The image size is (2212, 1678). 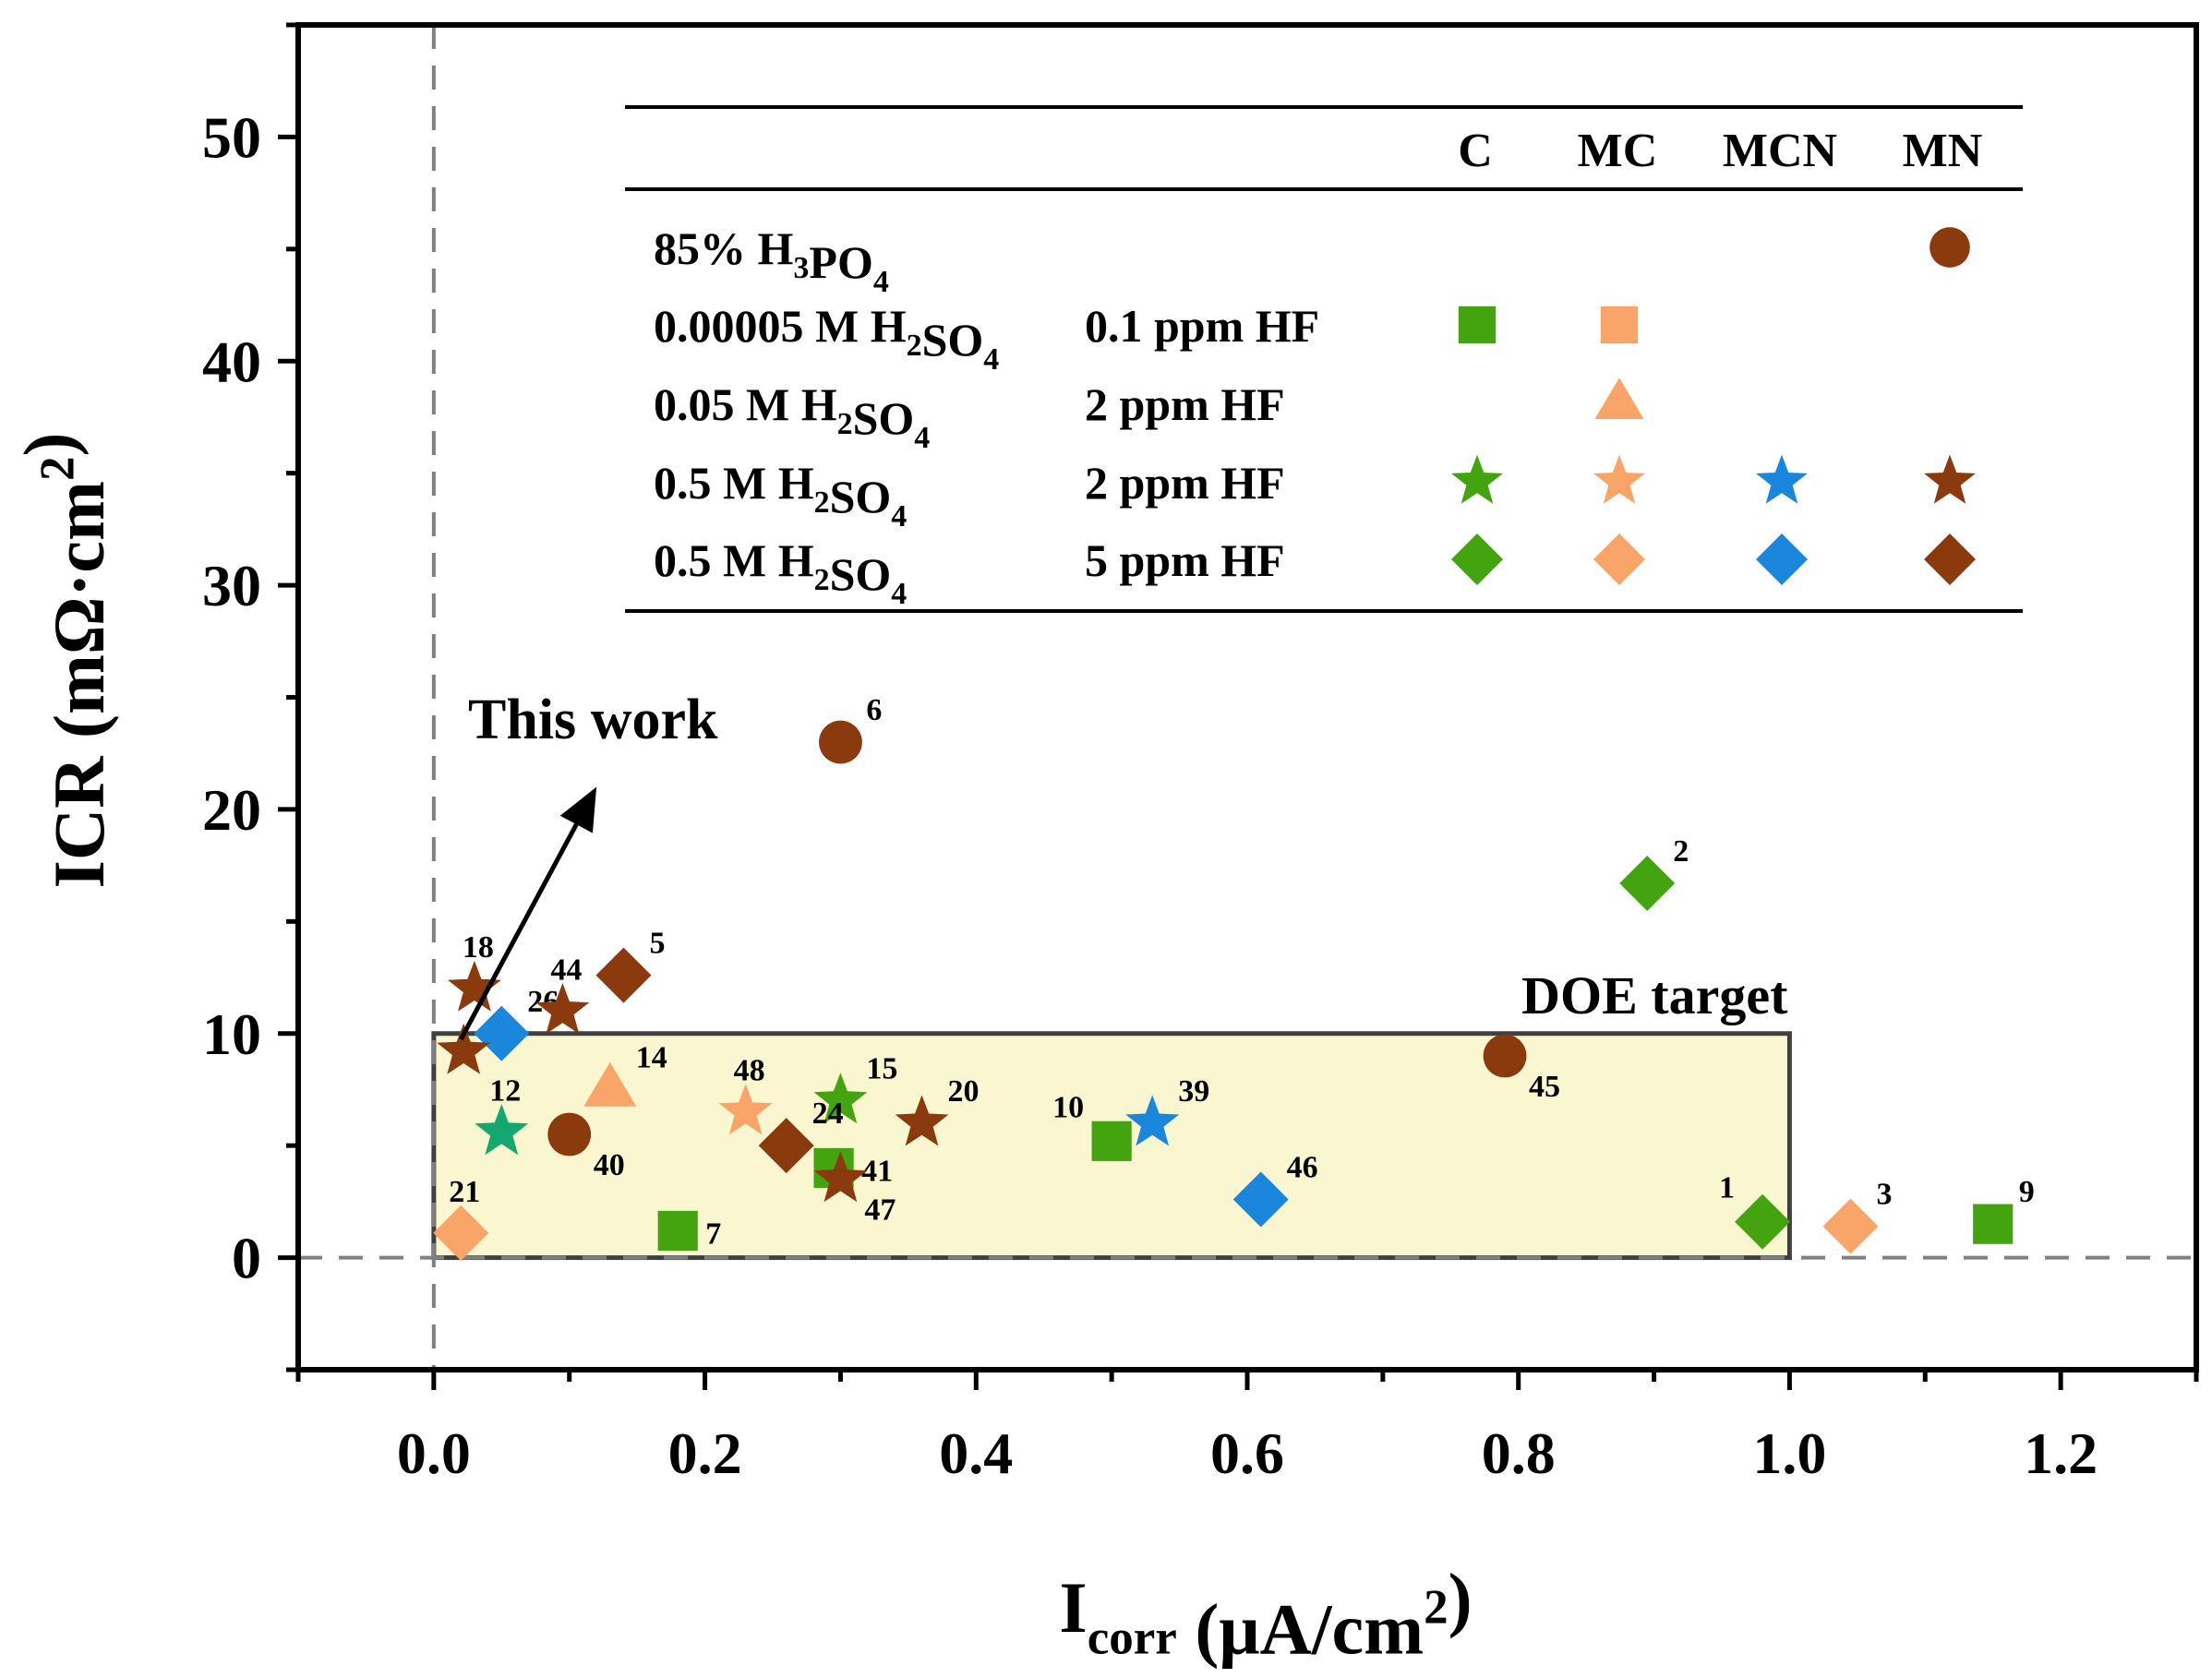 What do you see at coordinates (1885, 1195) in the screenshot?
I see `data-point-label: 3` at bounding box center [1885, 1195].